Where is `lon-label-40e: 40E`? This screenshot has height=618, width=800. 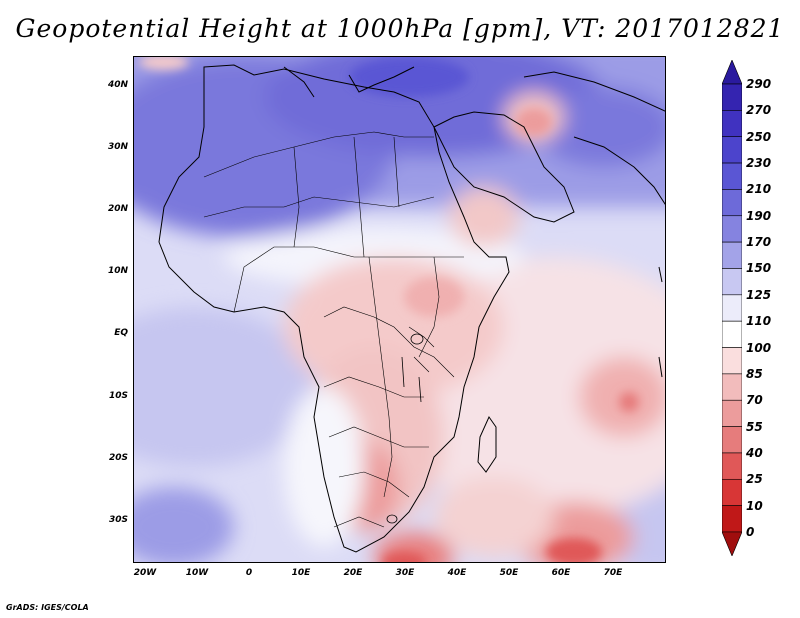 lon-label-40e: 40E is located at coordinates (457, 573).